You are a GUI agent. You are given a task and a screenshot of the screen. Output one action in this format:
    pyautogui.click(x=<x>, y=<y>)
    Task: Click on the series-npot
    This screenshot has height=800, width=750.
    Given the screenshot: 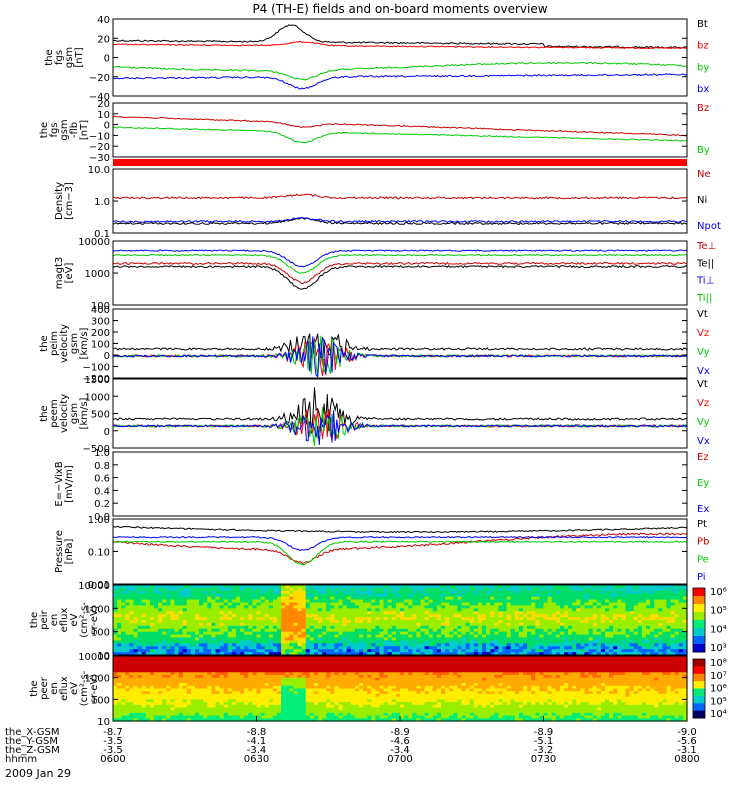 What is the action you would take?
    pyautogui.click(x=400, y=220)
    